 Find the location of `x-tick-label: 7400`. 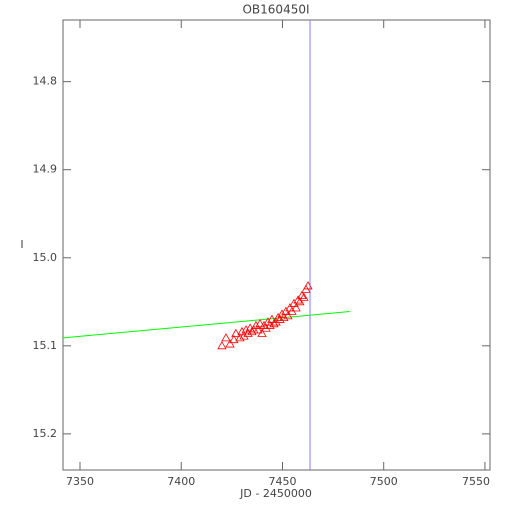

x-tick-label: 7400 is located at coordinates (181, 481).